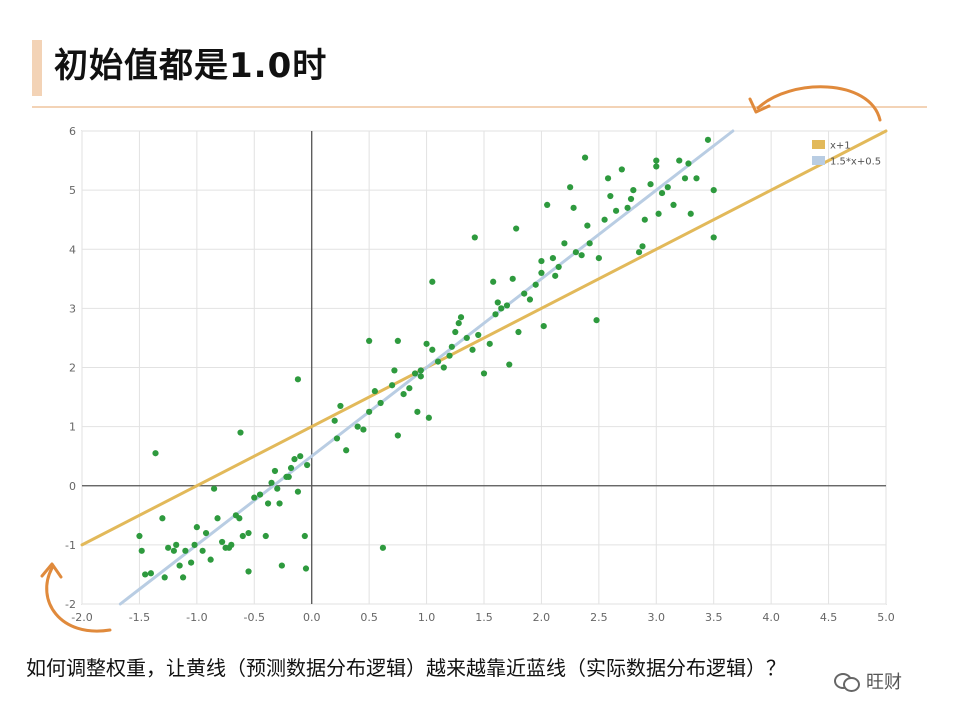 The height and width of the screenshot is (720, 960). What do you see at coordinates (369, 617) in the screenshot?
I see `x-tick-label: 0.5` at bounding box center [369, 617].